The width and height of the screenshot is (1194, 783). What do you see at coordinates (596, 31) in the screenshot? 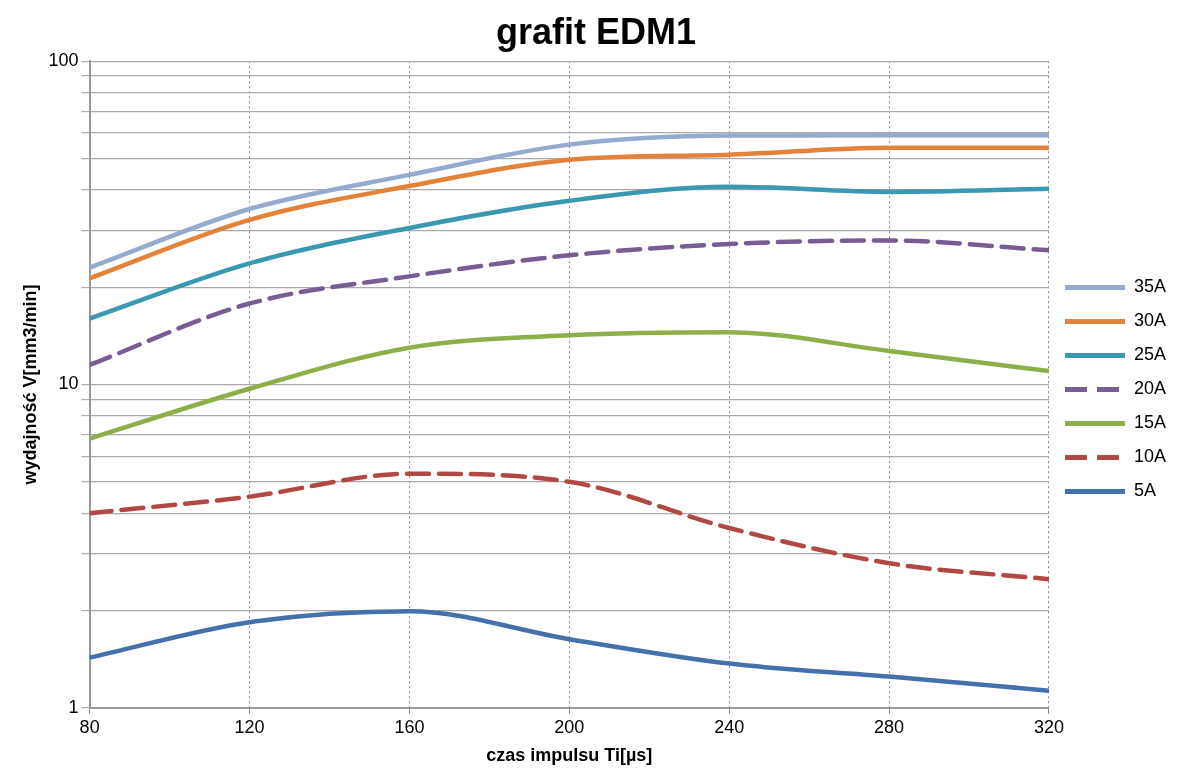
I see `chart-title: grafit EDM1` at bounding box center [596, 31].